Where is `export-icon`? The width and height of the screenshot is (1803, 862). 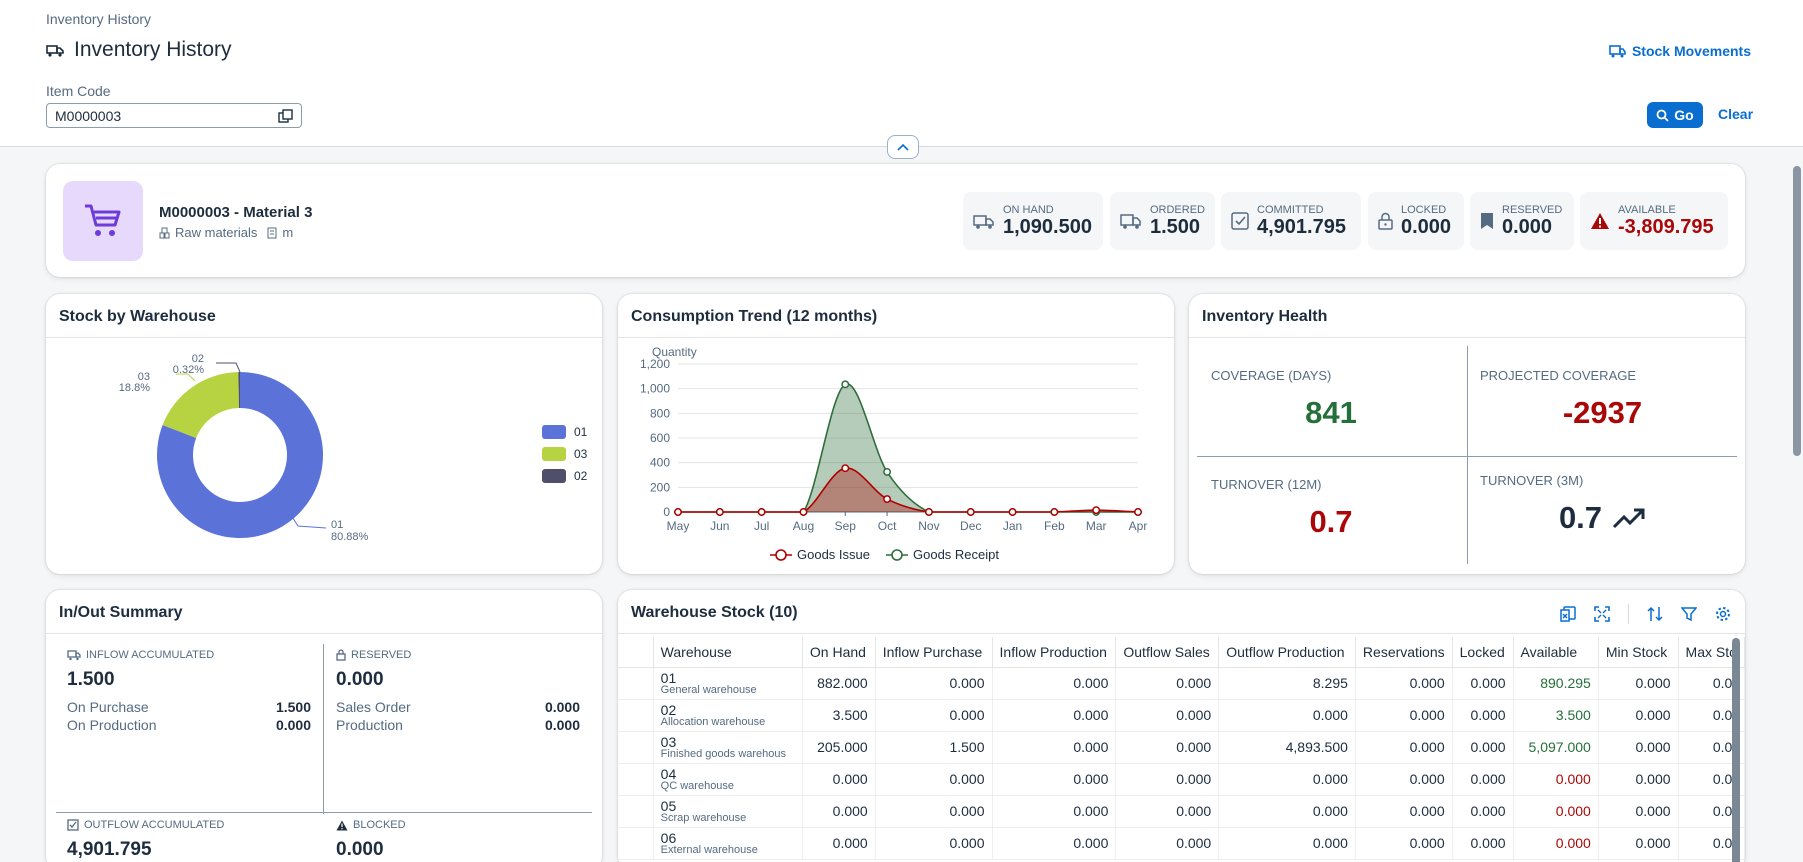
export-icon is located at coordinates (1568, 614).